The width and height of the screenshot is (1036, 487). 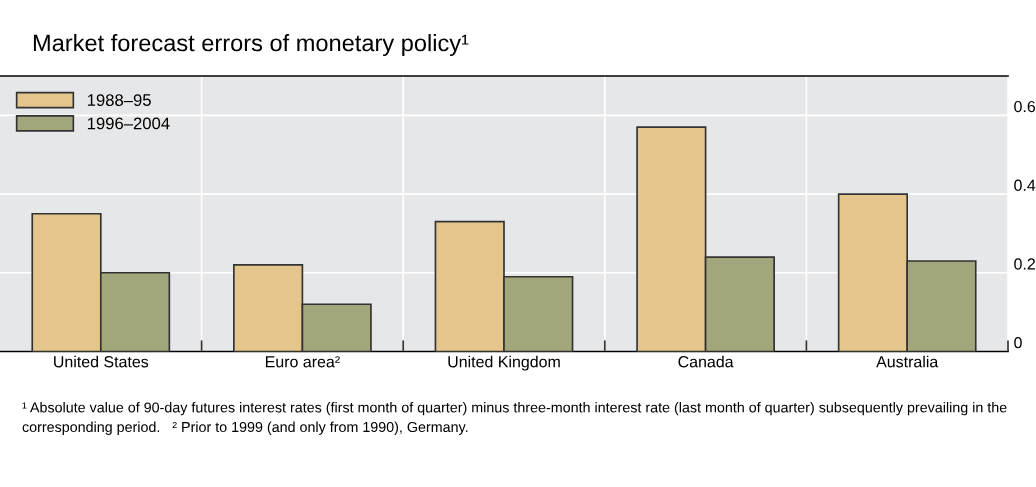 I want to click on x-tick-label: Canada, so click(x=706, y=361).